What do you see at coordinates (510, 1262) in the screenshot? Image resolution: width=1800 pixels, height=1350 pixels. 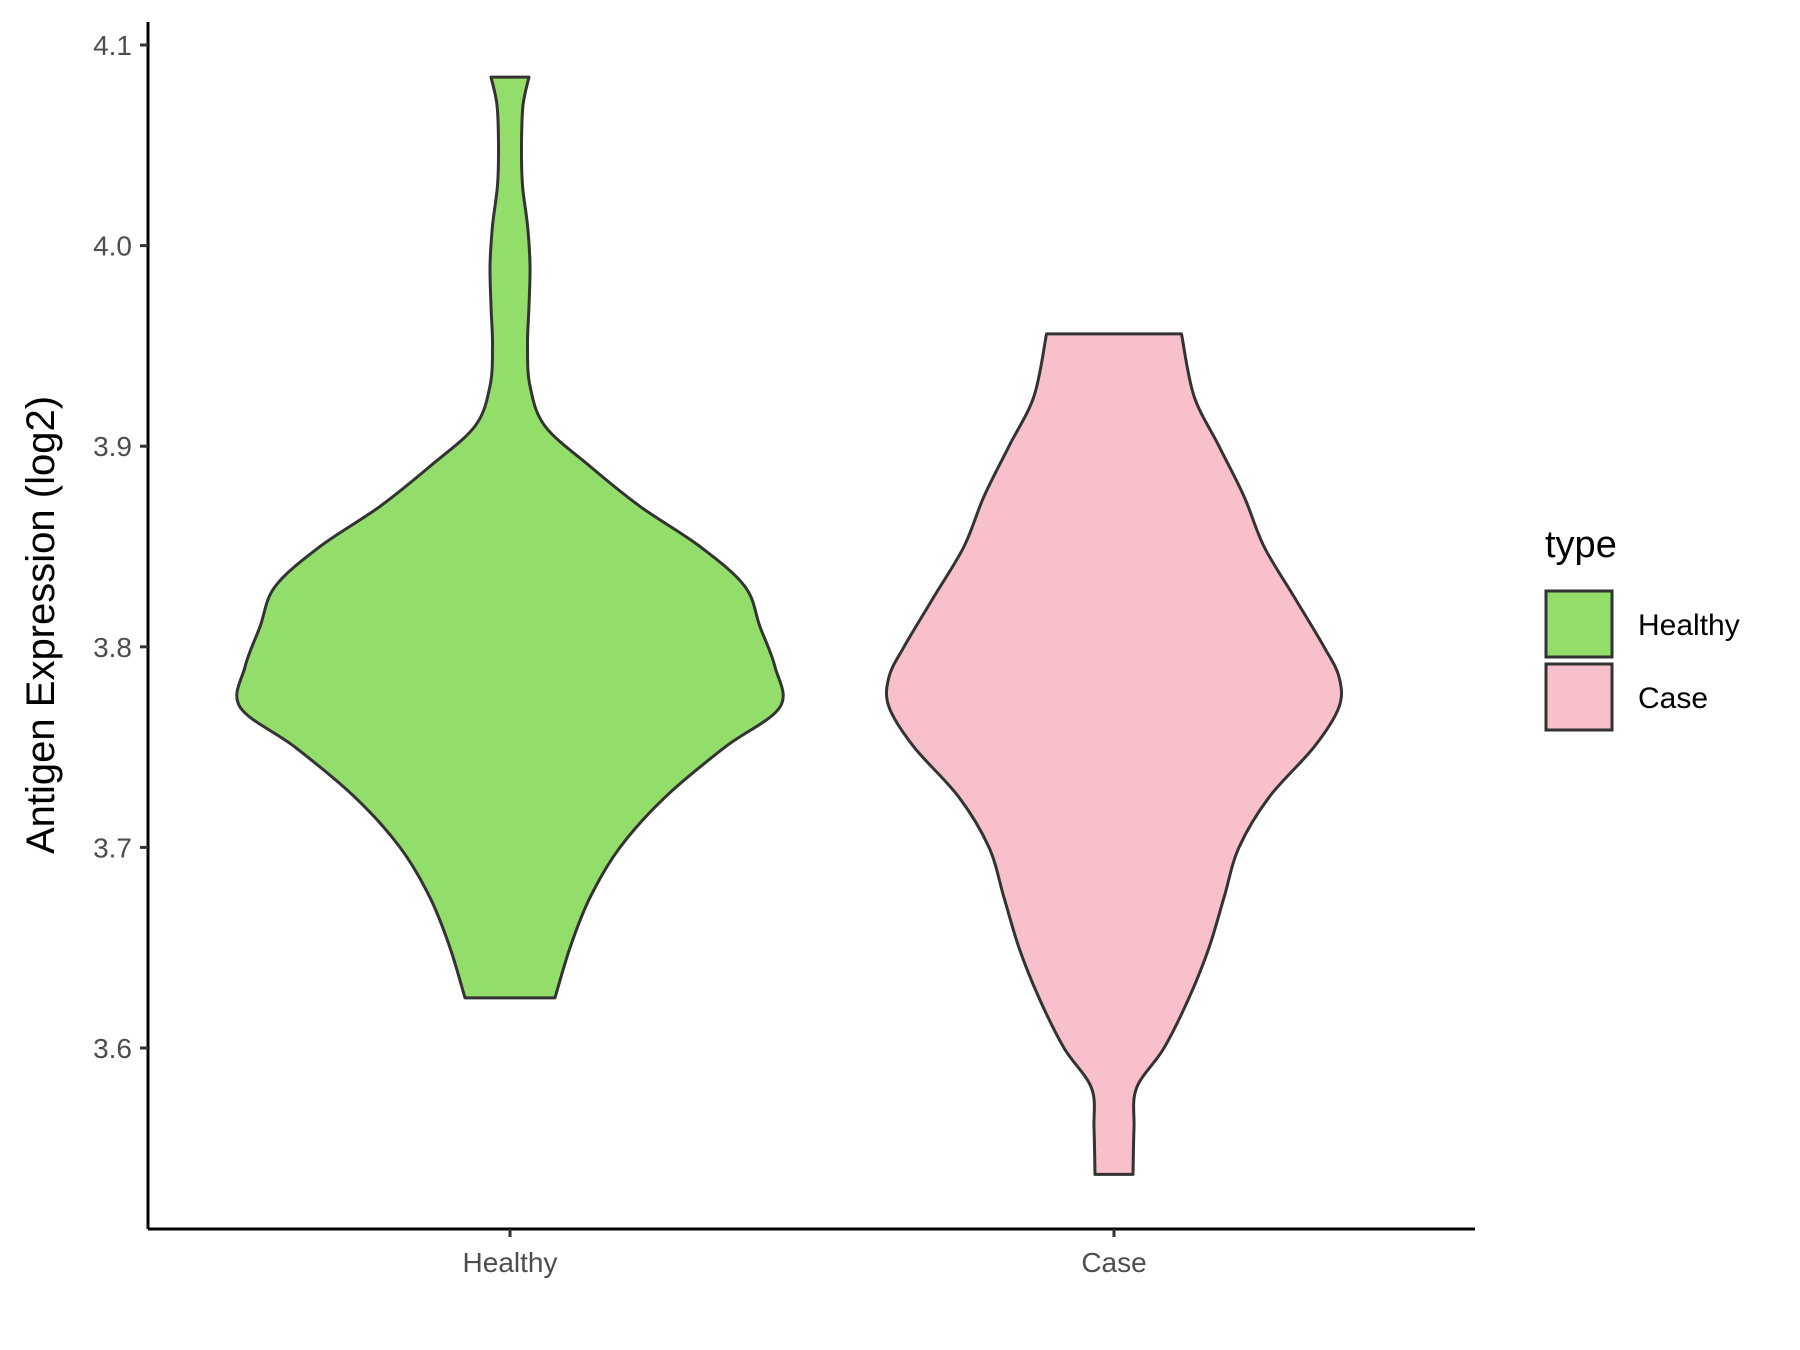 I see `x-tick-label: Healthy` at bounding box center [510, 1262].